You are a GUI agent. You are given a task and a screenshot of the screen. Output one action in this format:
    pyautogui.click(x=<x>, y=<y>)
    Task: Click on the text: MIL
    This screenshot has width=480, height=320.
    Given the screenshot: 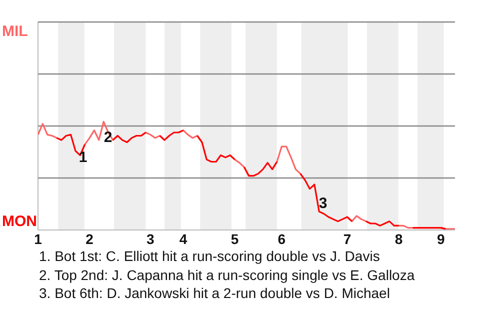 What is the action you would take?
    pyautogui.click(x=15, y=31)
    